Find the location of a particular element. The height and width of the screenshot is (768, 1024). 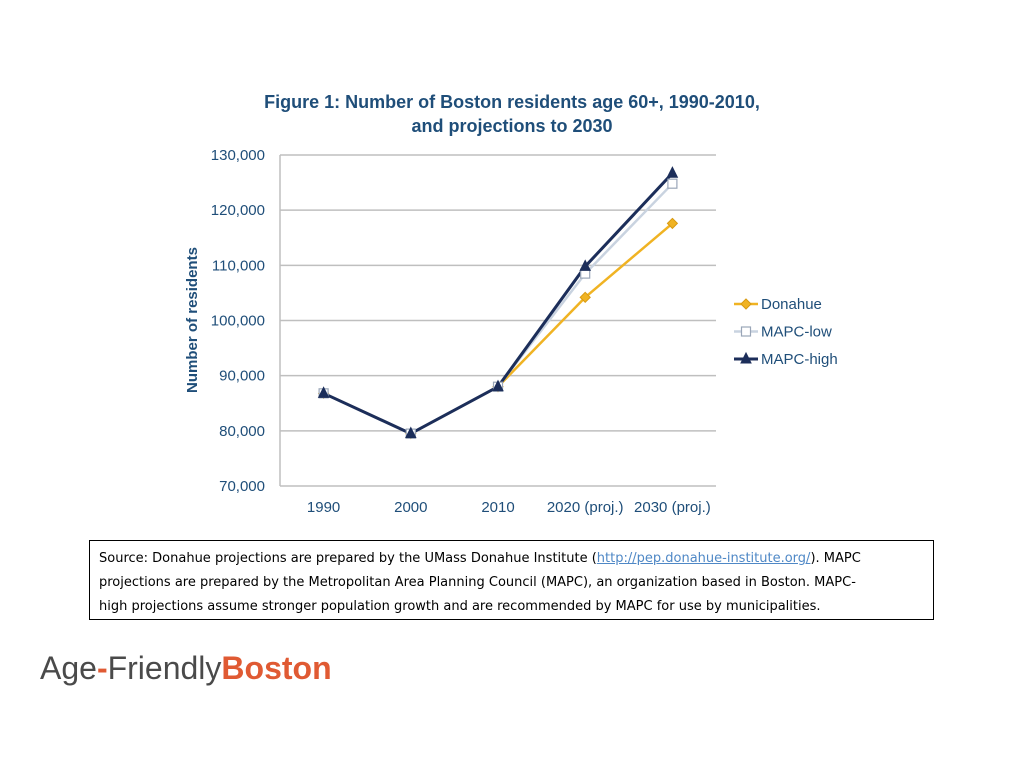

legend-marker-donahue is located at coordinates (746, 304).